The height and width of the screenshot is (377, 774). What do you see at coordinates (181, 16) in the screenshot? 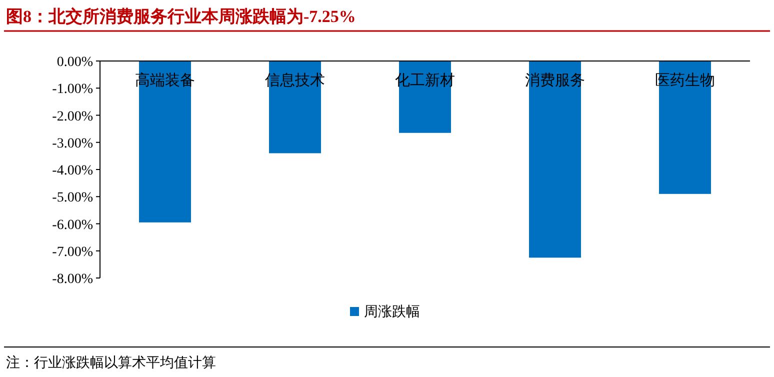
I see `chart-title: 图8：北交所消费服务行业本周涨跌幅为-7.25%` at bounding box center [181, 16].